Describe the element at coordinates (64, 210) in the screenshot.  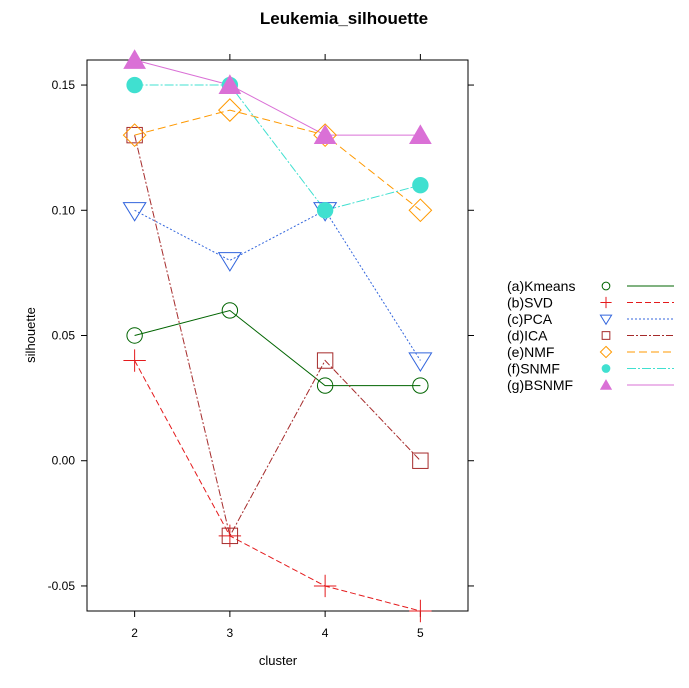
I see `y-tick-label: 0.10` at that location.